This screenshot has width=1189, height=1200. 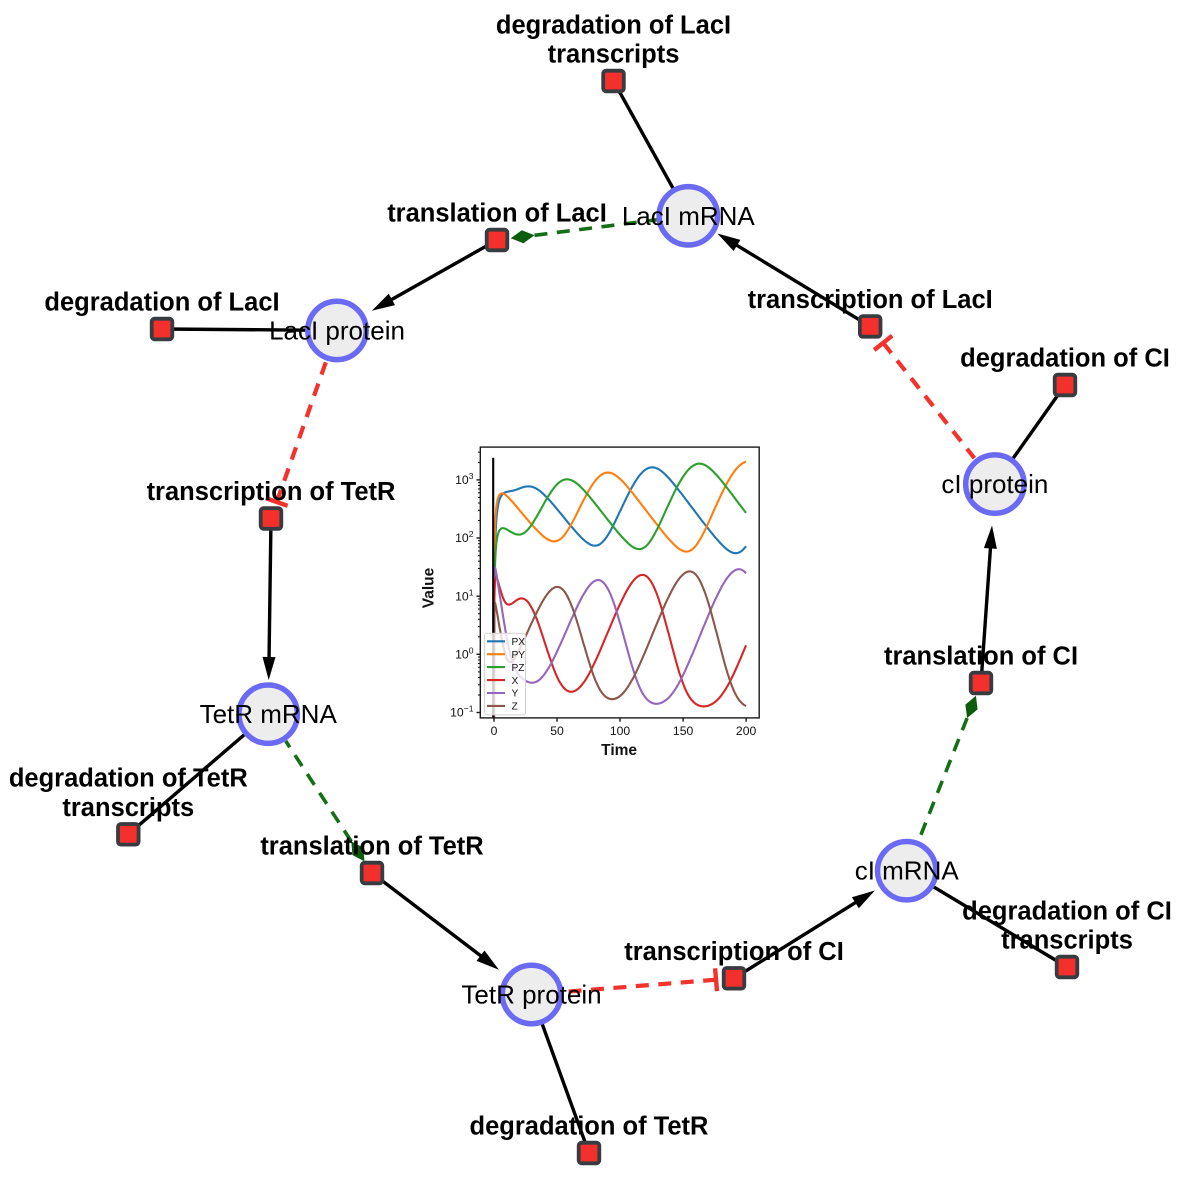 I want to click on svg-text: translation of TetR, so click(x=371, y=847).